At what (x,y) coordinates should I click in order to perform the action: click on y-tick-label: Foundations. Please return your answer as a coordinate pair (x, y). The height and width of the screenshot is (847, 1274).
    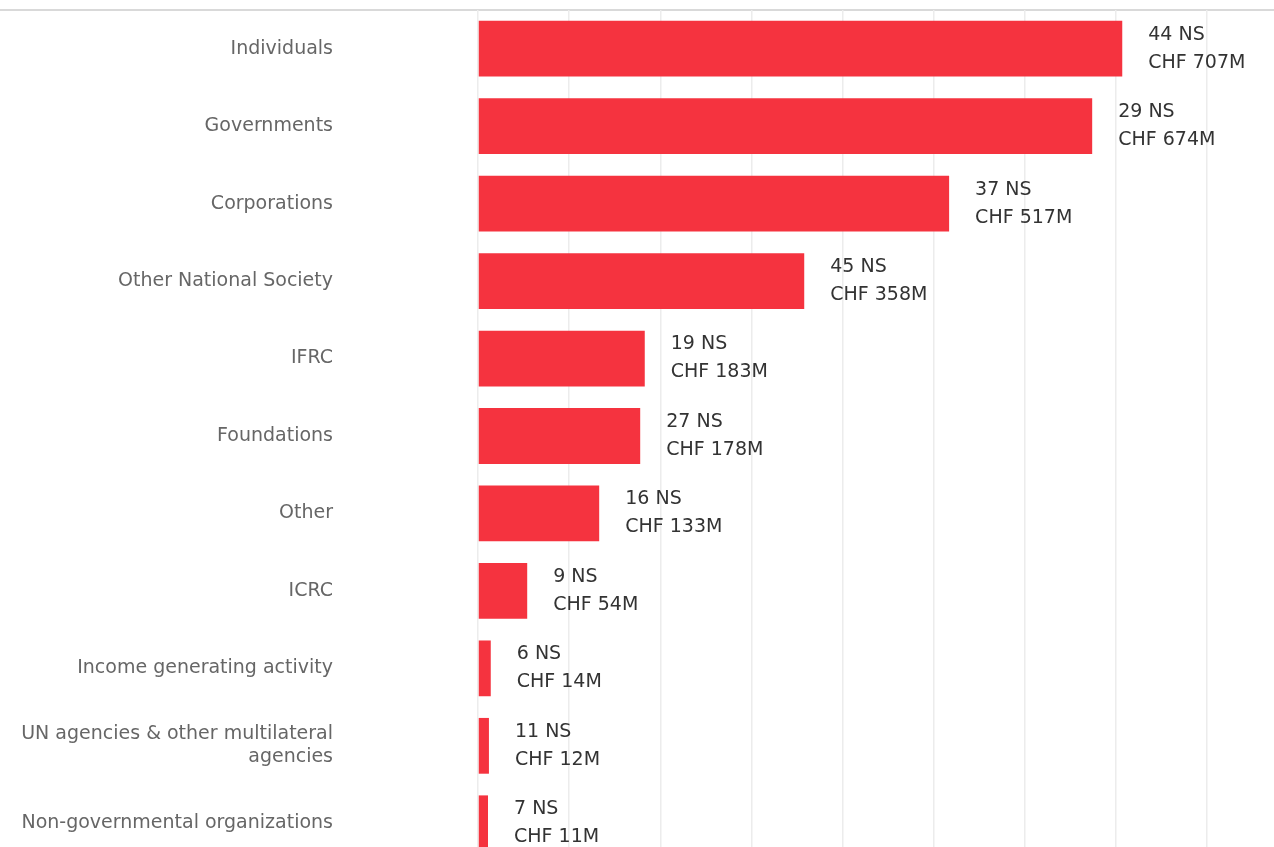
    Looking at the image, I should click on (275, 433).